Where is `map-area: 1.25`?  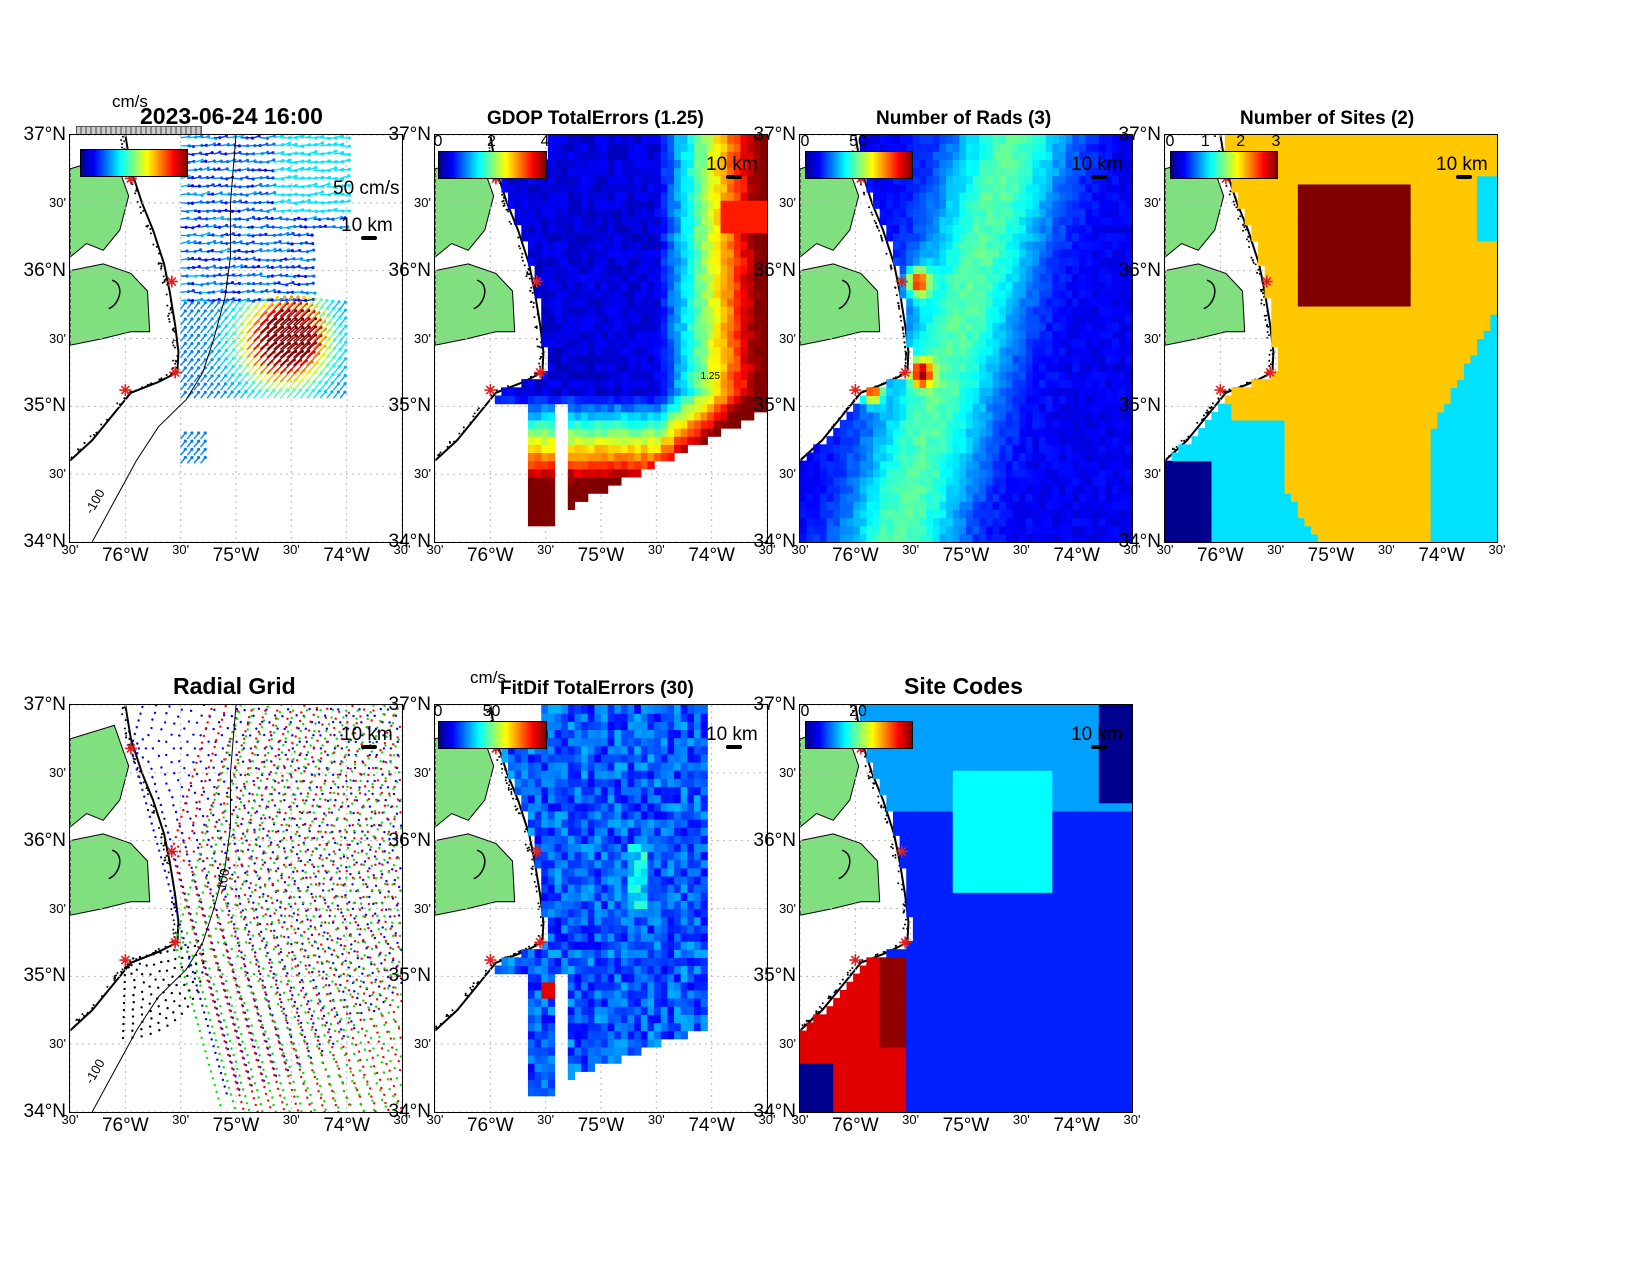 map-area: 1.25 is located at coordinates (601, 338).